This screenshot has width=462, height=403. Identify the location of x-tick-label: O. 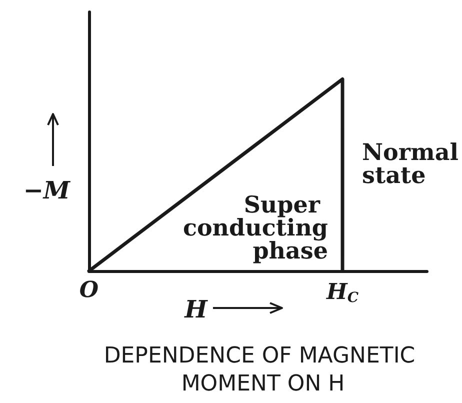
(89, 290).